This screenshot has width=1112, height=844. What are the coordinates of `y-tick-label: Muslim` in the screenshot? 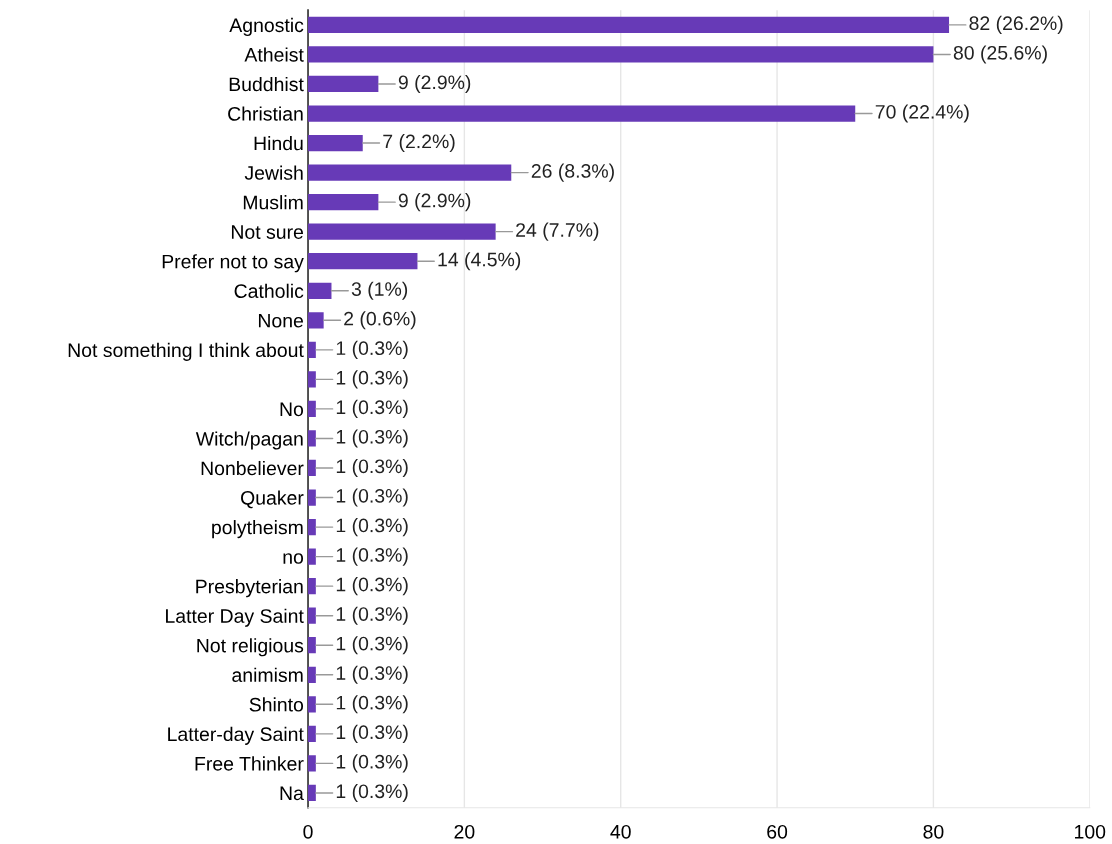 It's located at (273, 202).